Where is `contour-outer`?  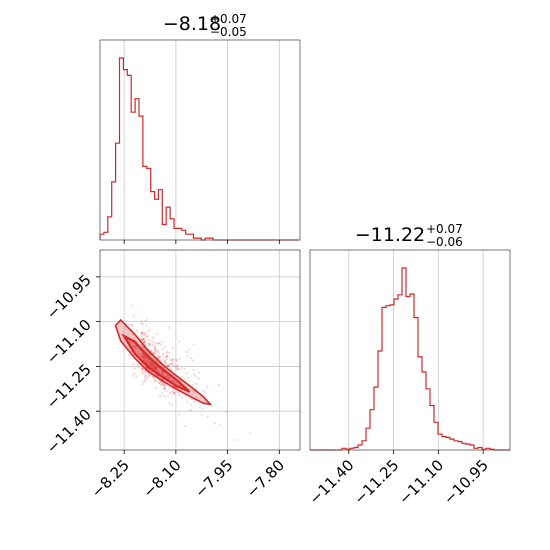
contour-outer is located at coordinates (163, 362).